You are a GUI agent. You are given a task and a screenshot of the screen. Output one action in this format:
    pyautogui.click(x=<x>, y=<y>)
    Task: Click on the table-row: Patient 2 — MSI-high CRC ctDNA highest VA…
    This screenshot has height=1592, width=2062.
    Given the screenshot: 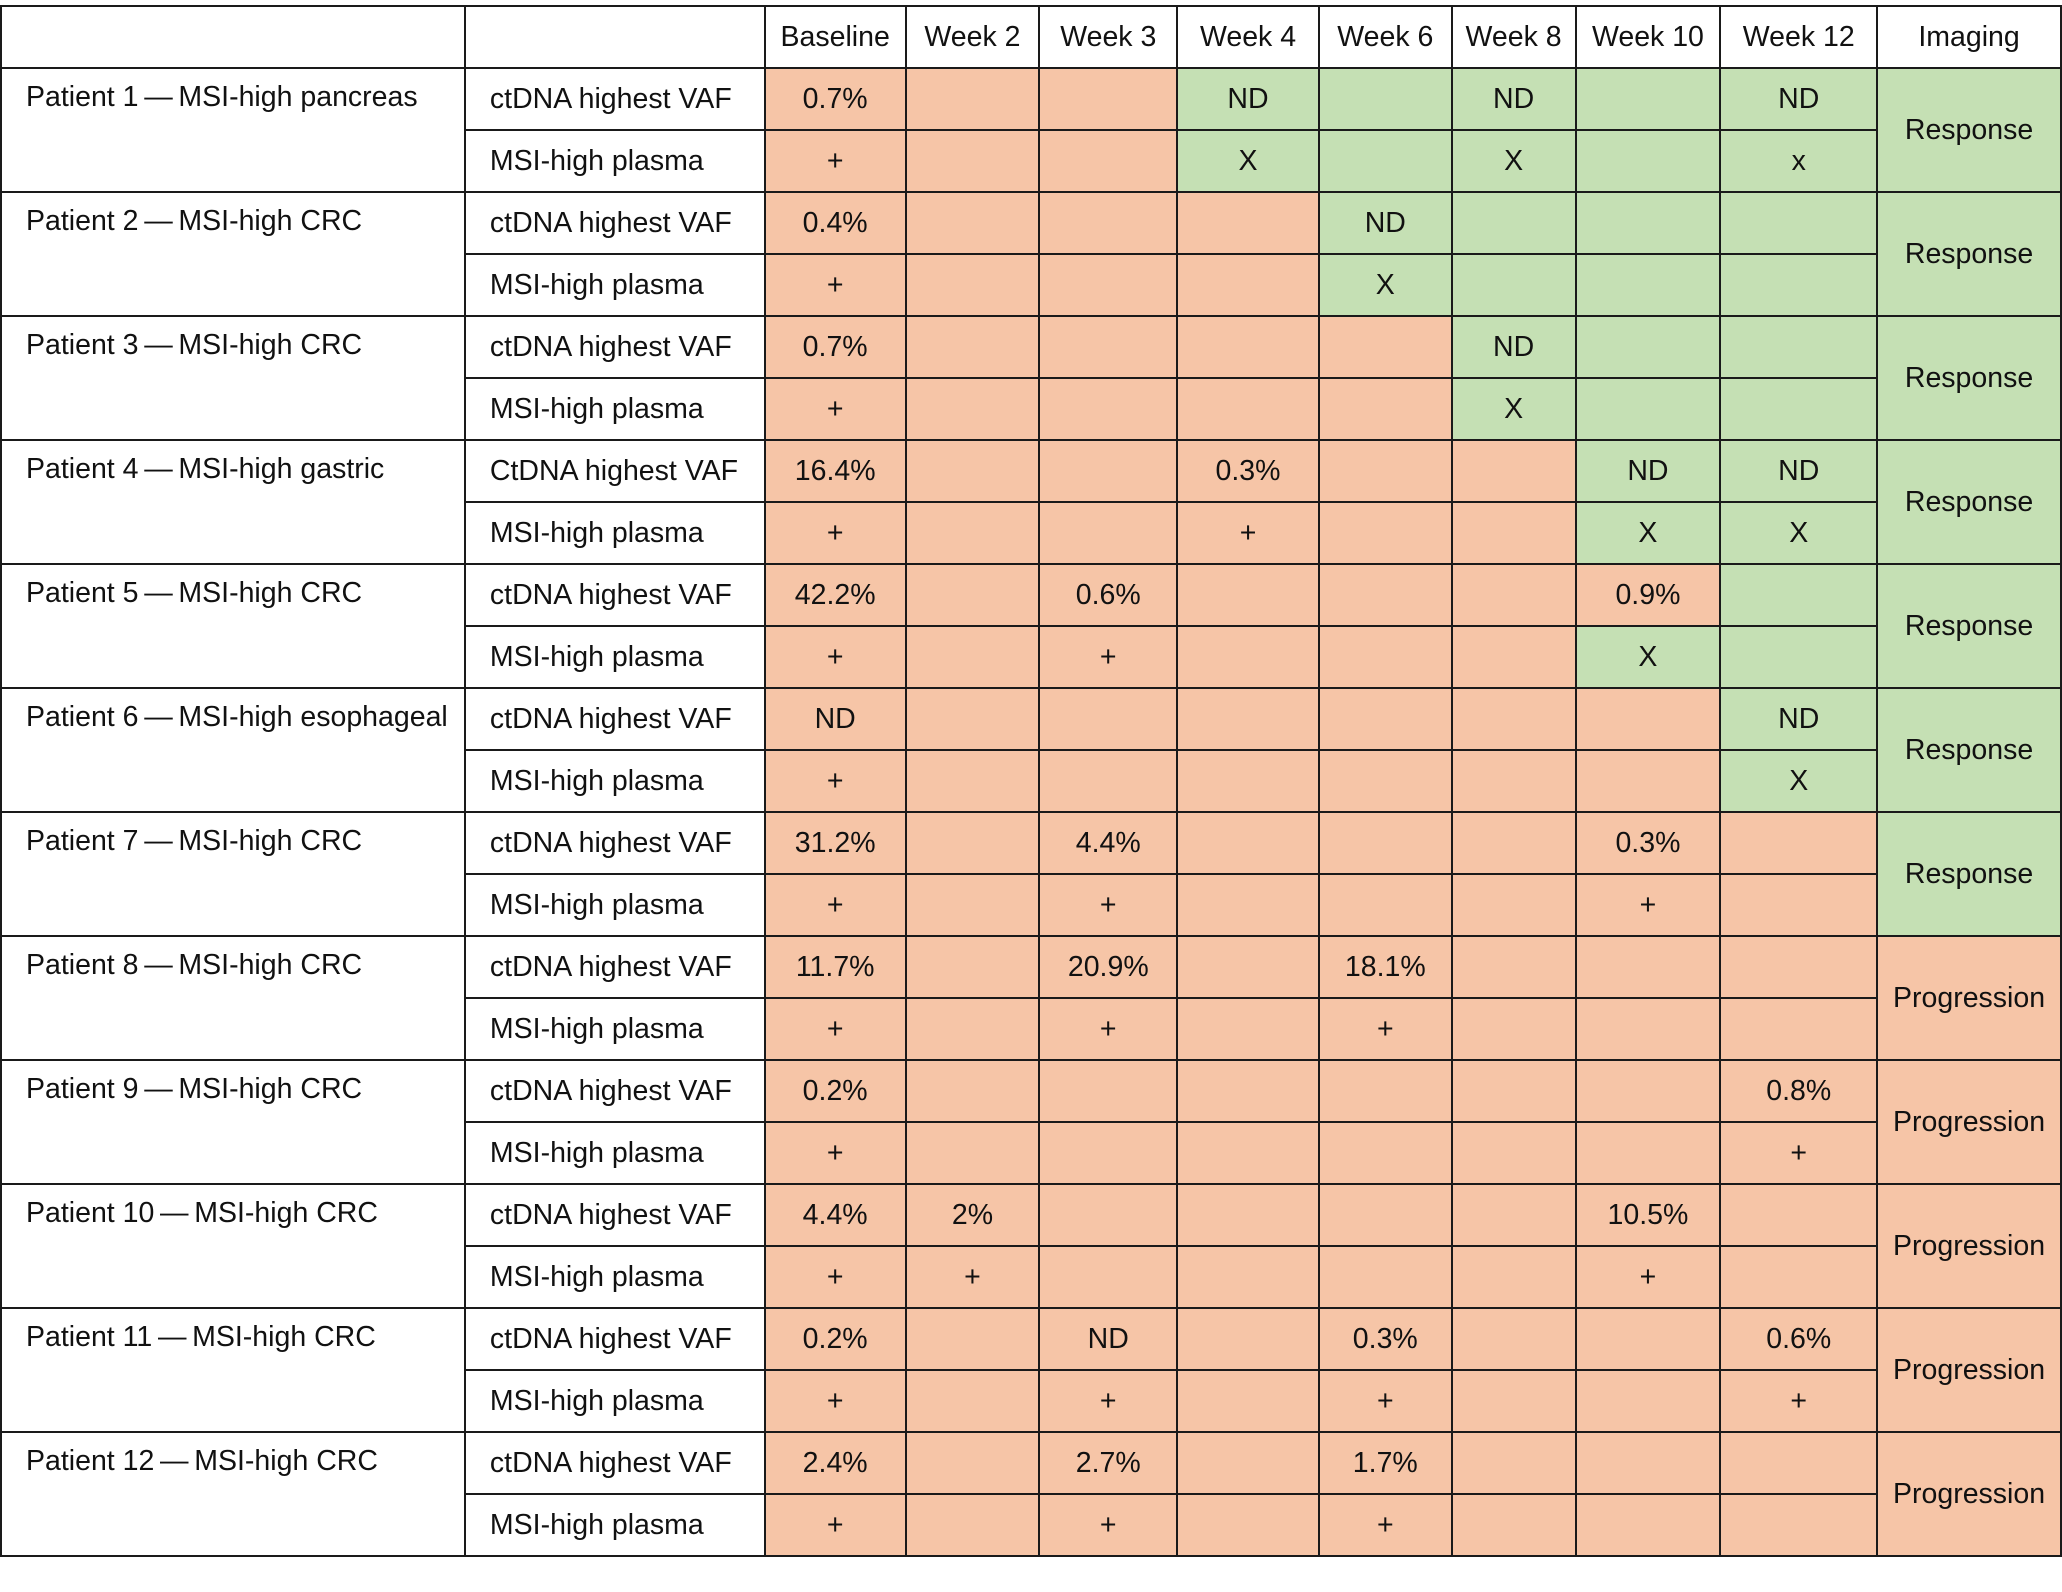 What is the action you would take?
    pyautogui.click(x=1031, y=254)
    